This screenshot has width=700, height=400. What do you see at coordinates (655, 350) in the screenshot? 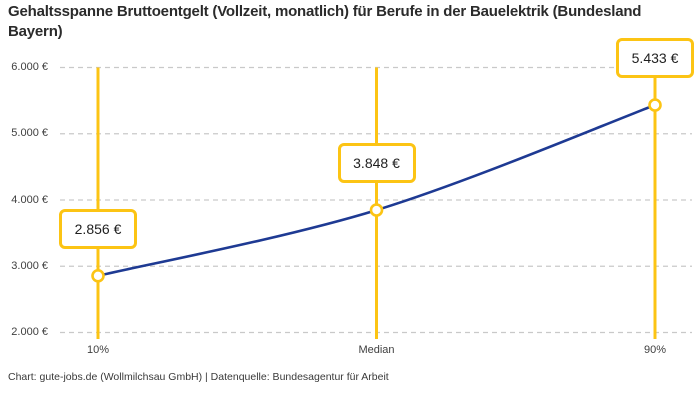
I see `x-axis-tick-label-90pct: 90%` at bounding box center [655, 350].